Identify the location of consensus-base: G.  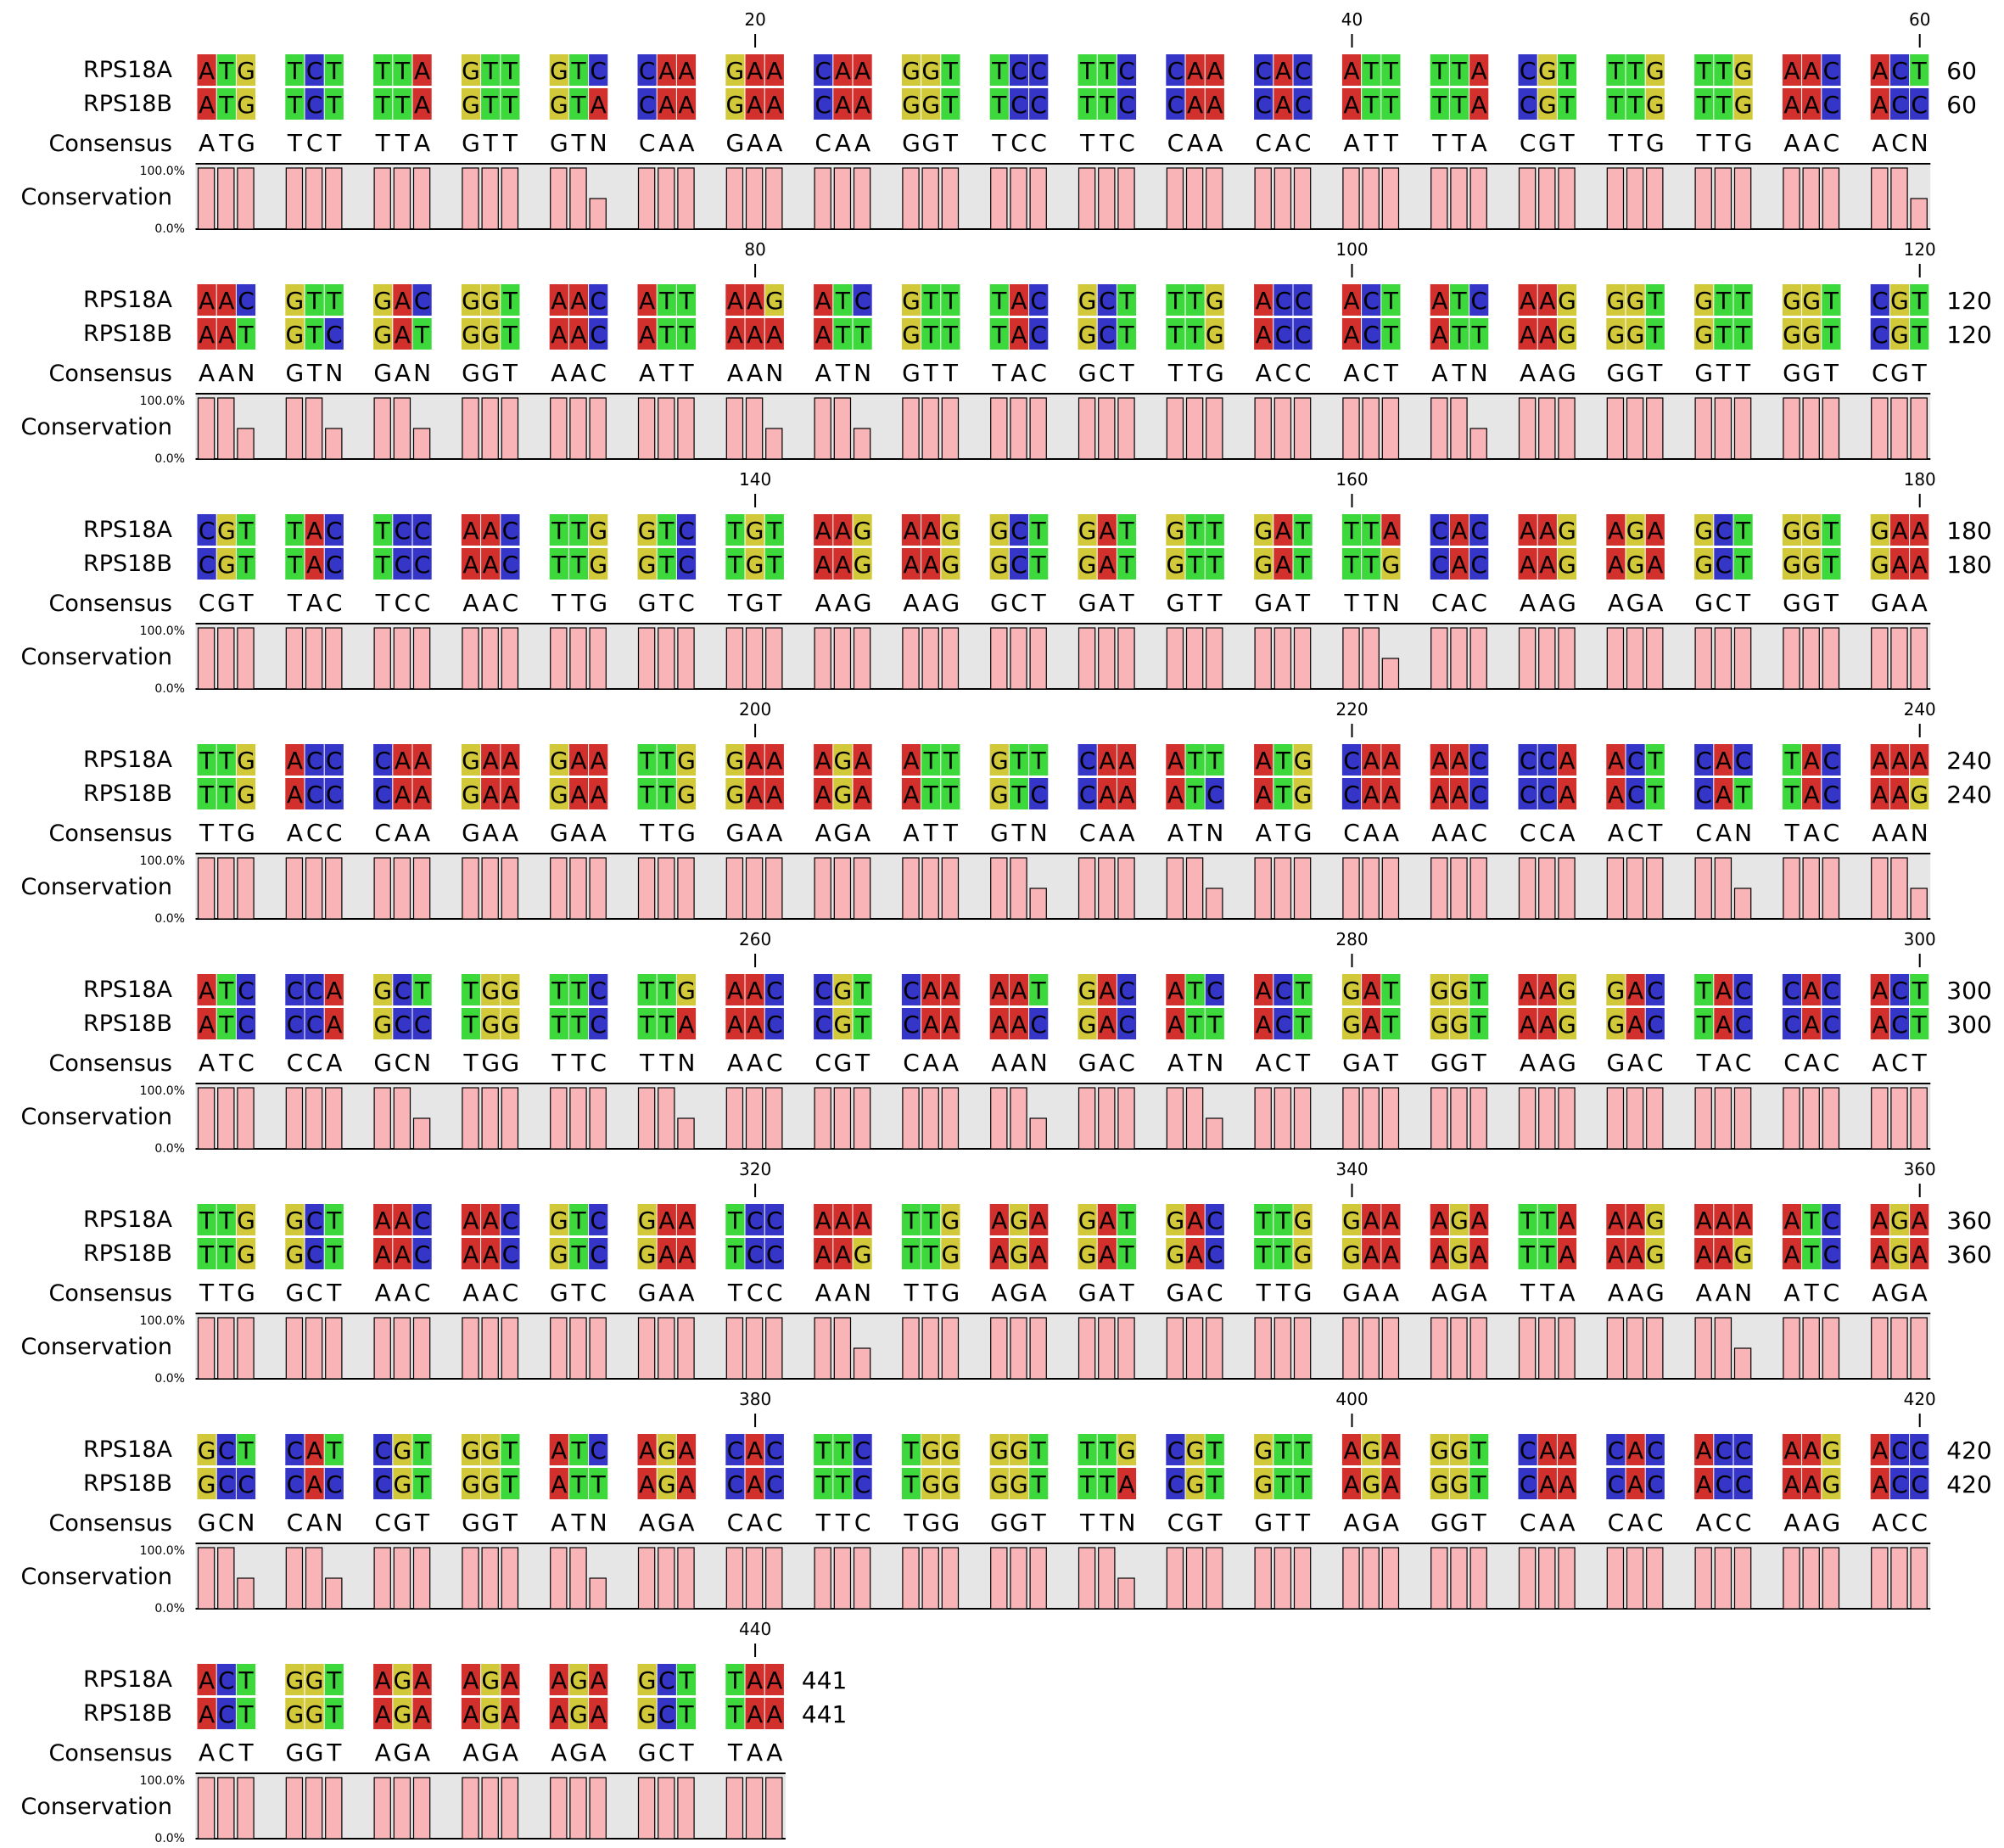
(1567, 603).